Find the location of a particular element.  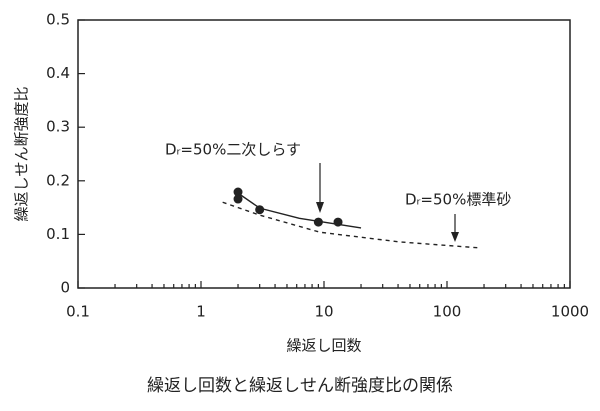

caption: 繰返し回数と繰返しせん断強度比の関係 is located at coordinates (300, 386).